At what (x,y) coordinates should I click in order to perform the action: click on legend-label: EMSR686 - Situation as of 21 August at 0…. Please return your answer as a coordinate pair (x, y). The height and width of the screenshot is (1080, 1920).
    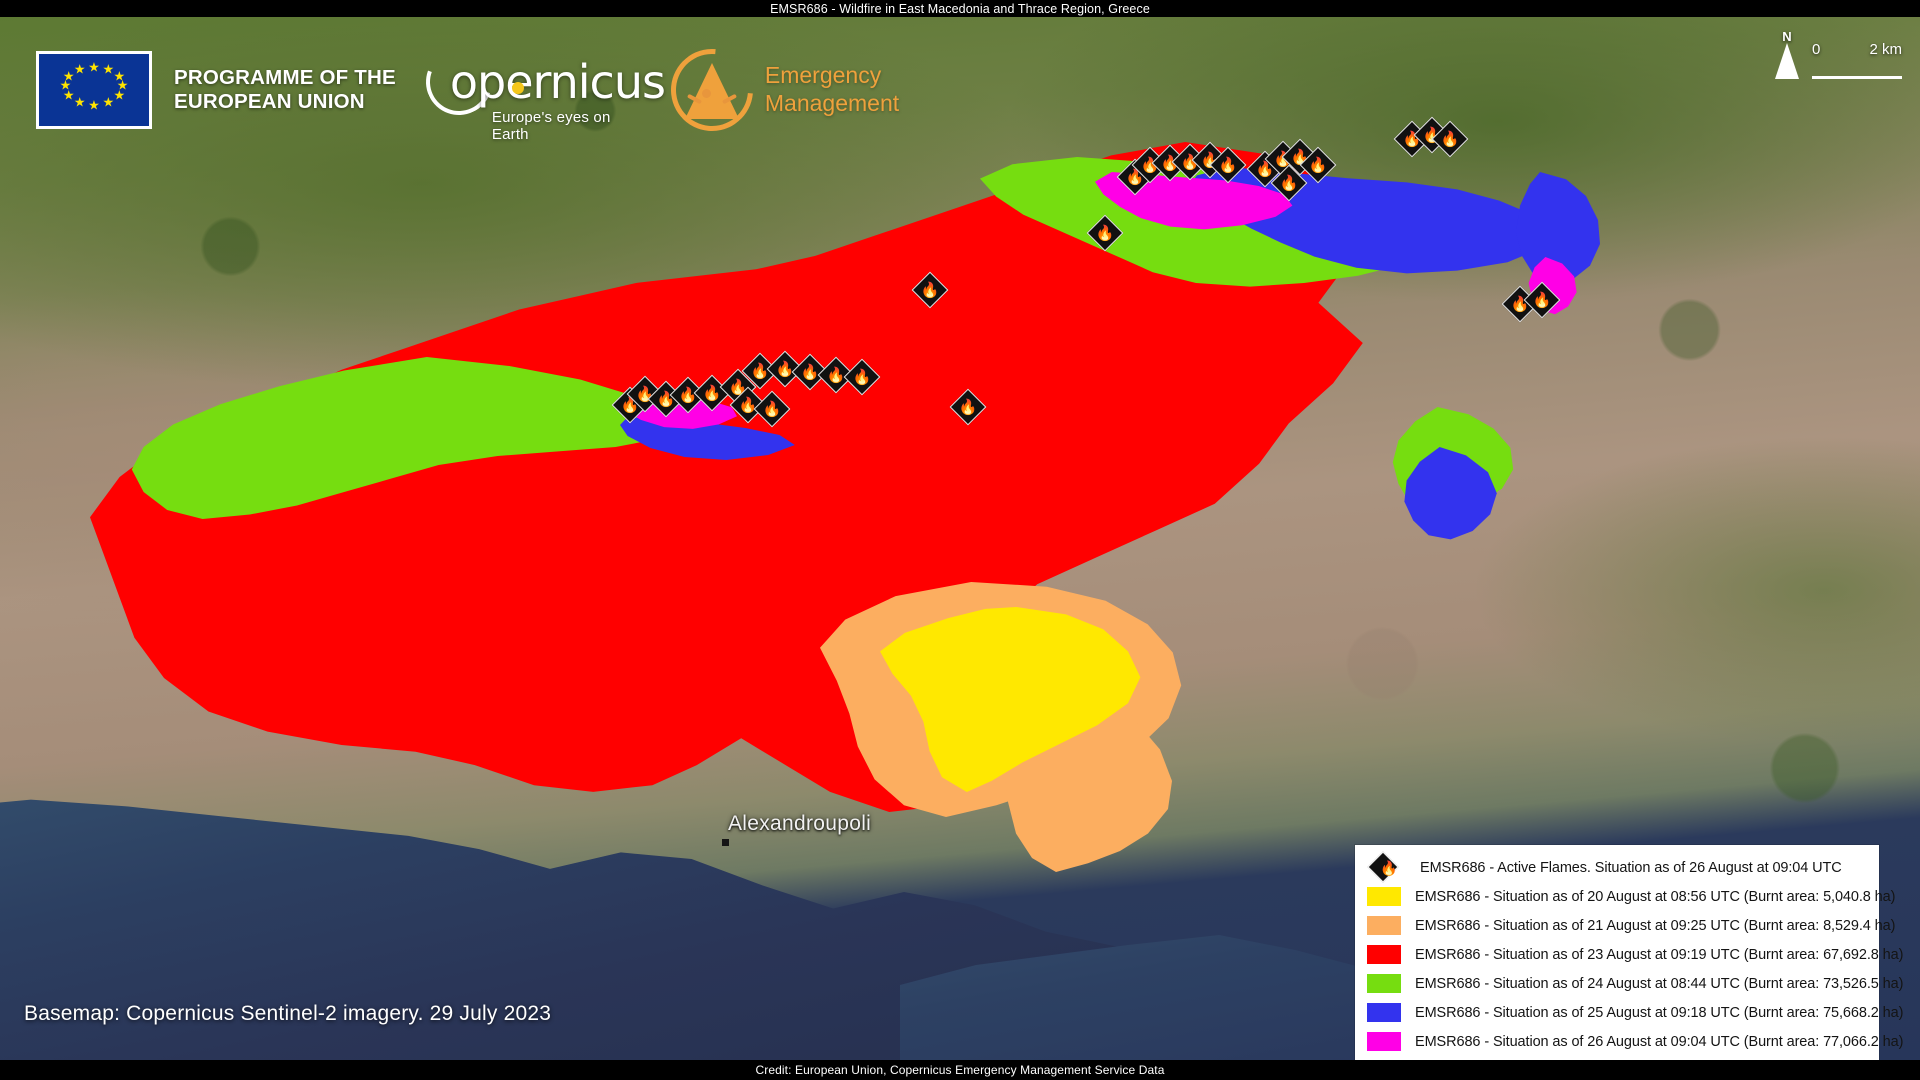
    Looking at the image, I should click on (1655, 925).